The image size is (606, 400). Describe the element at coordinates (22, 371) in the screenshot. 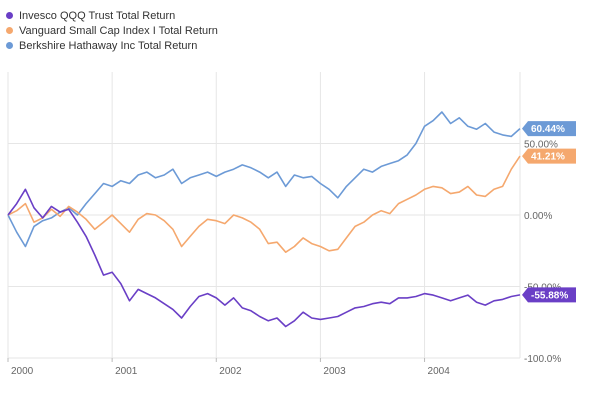

I see `x-tick-label: 2000` at that location.